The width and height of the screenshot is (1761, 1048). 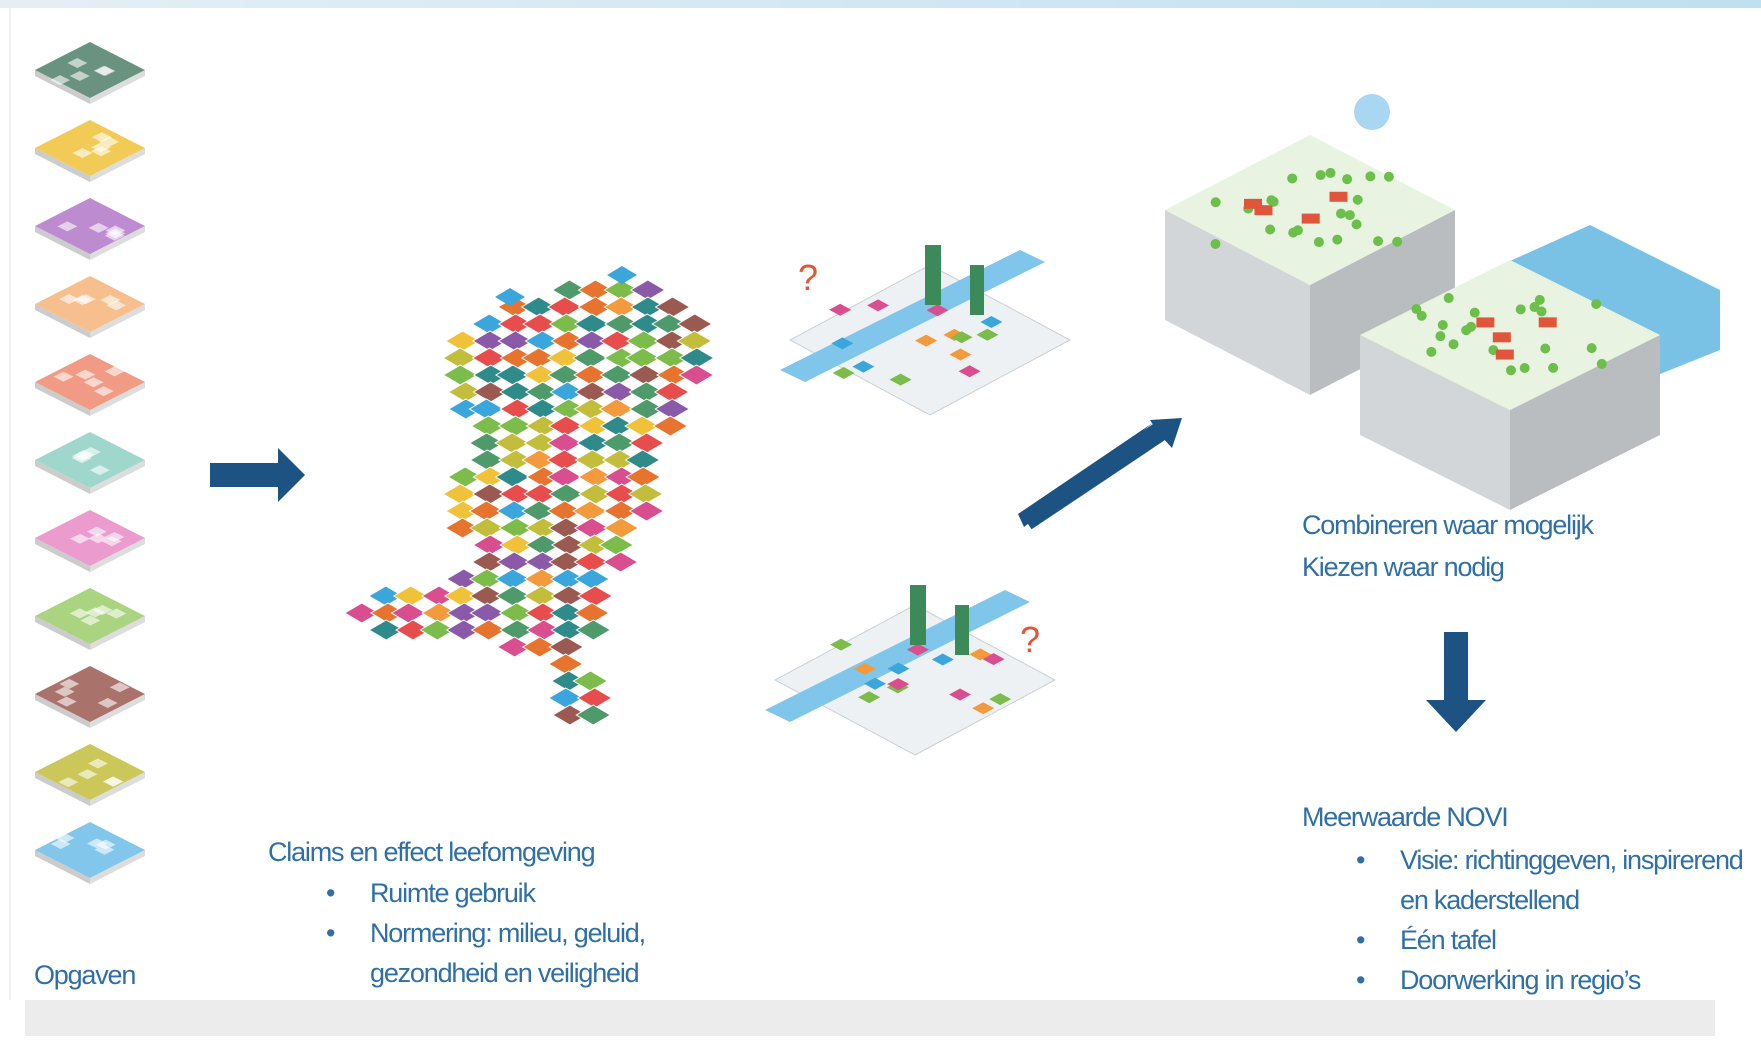 I want to click on cloud, so click(x=1372, y=112).